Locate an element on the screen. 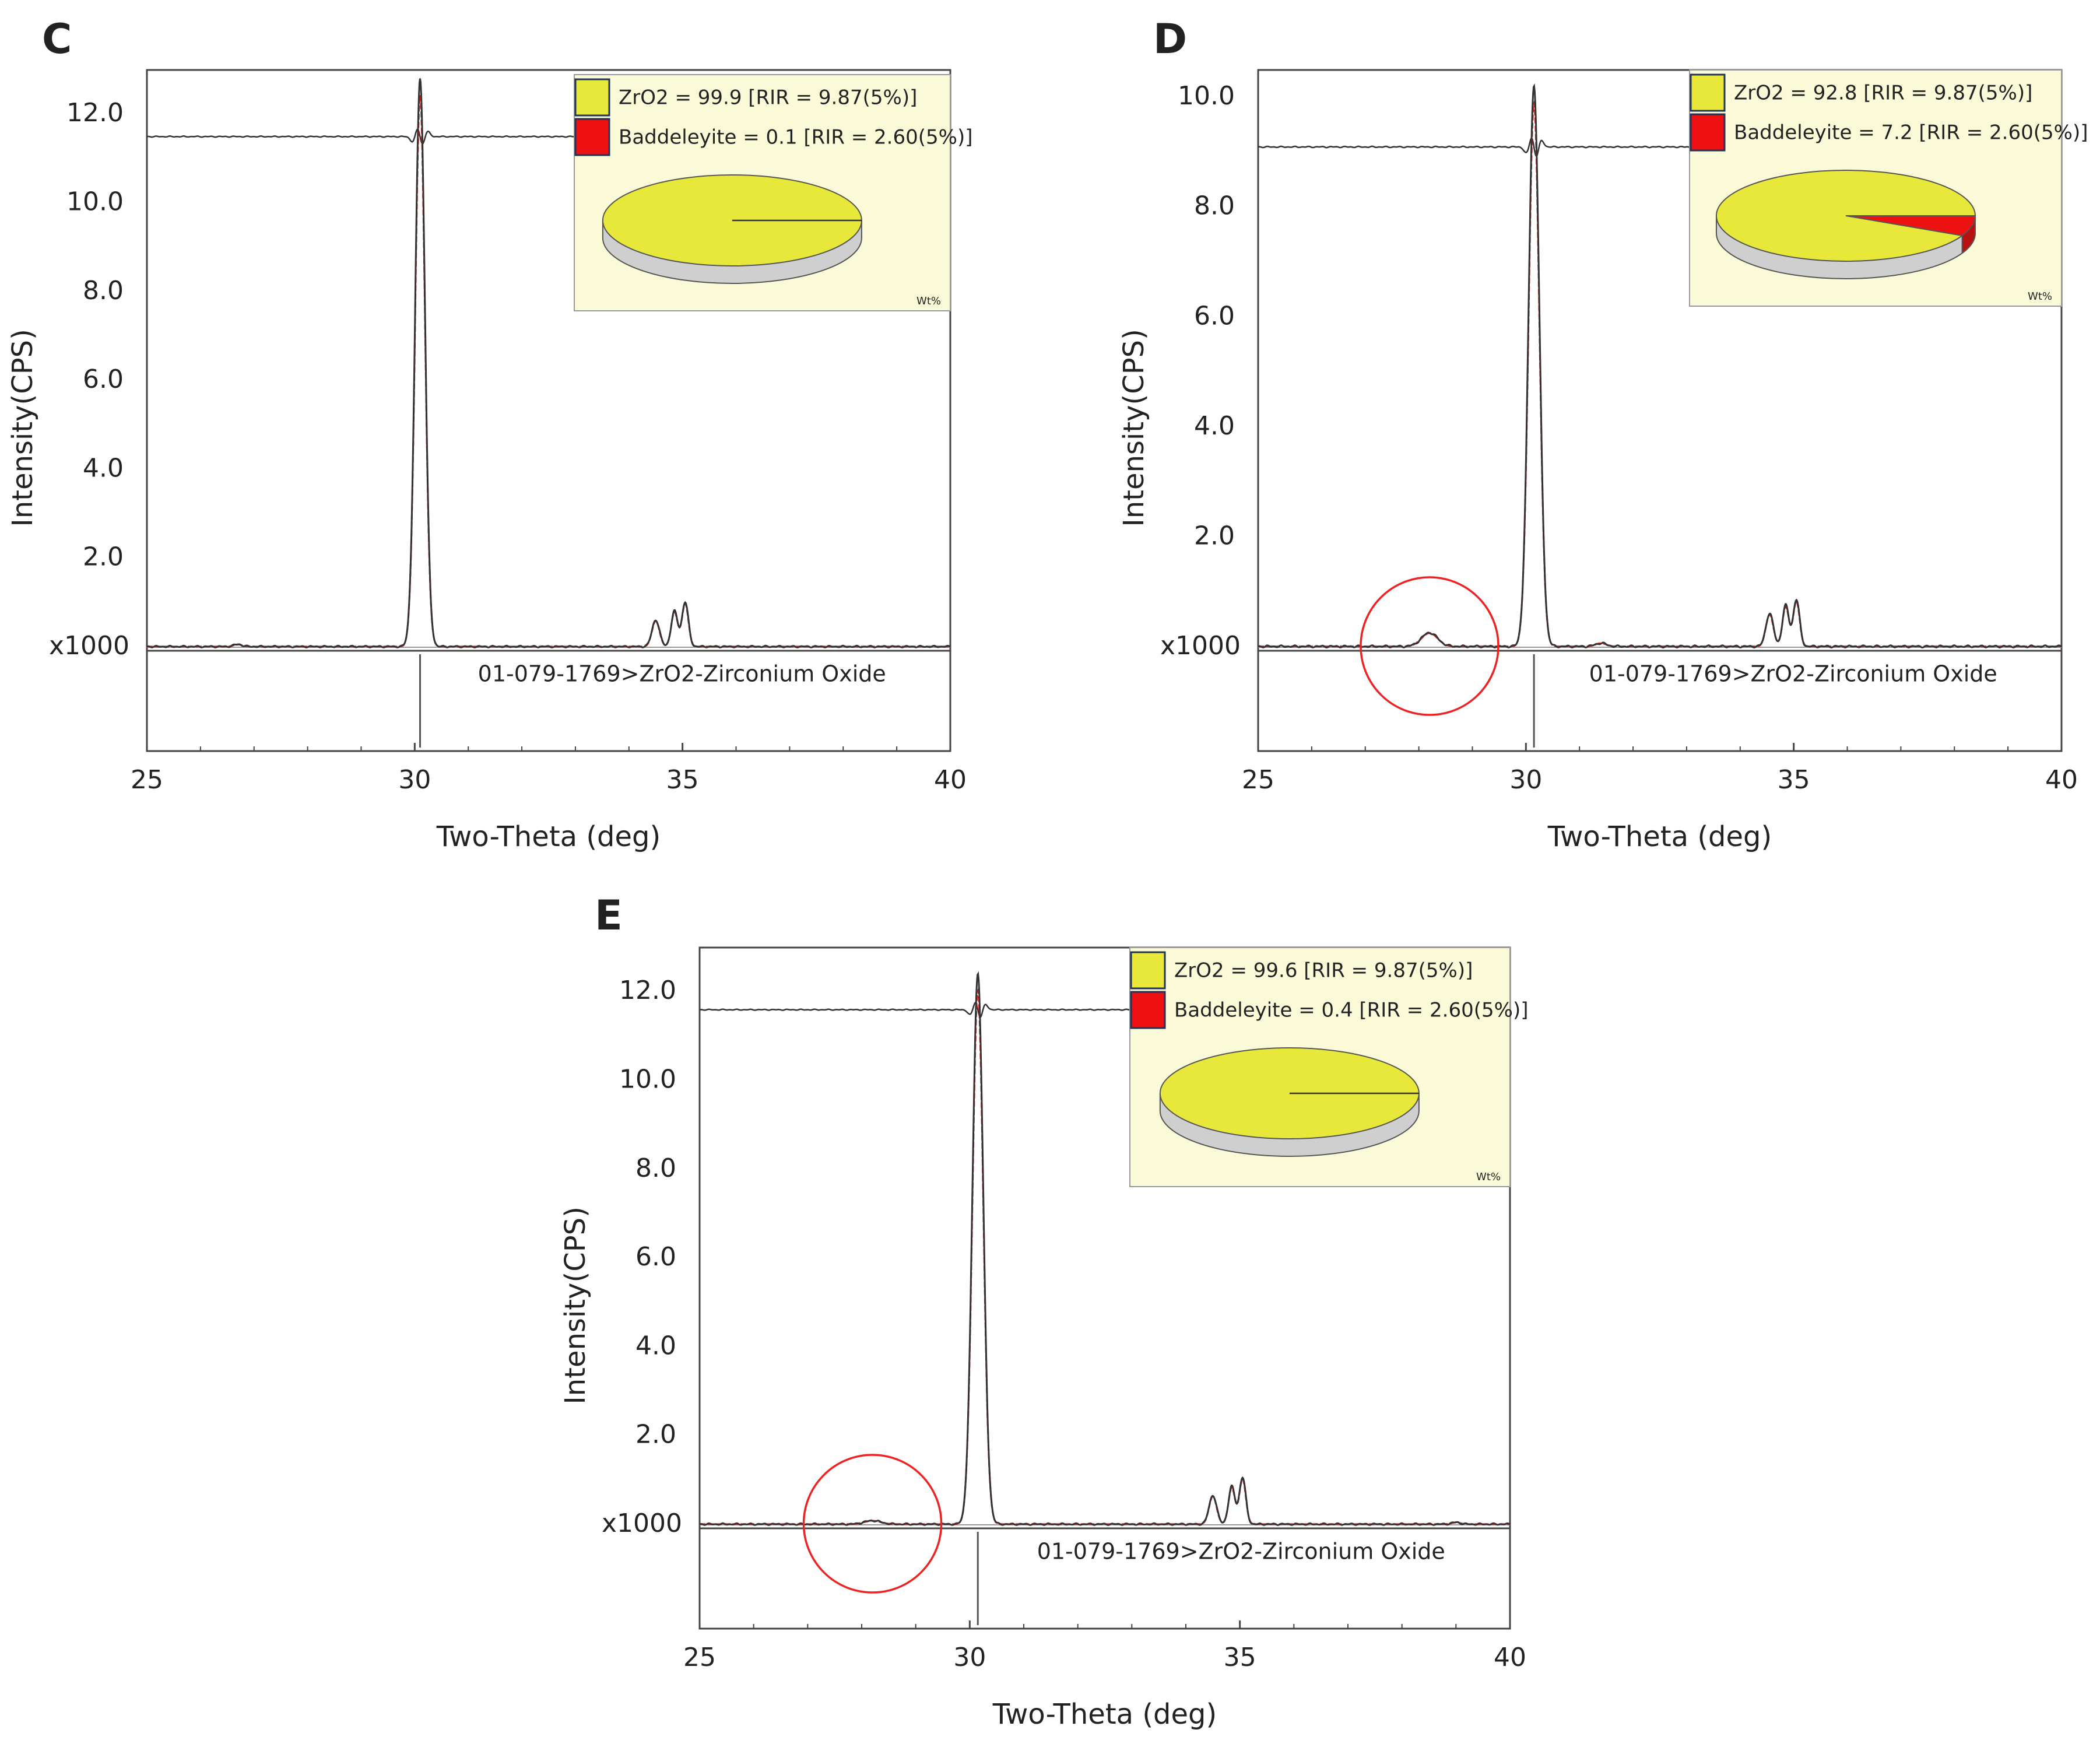 The height and width of the screenshot is (1740, 2100). legend-label-baddeleyite: Baddeleyite = 7.2 [RIR = 2.60(5%)] is located at coordinates (1911, 133).